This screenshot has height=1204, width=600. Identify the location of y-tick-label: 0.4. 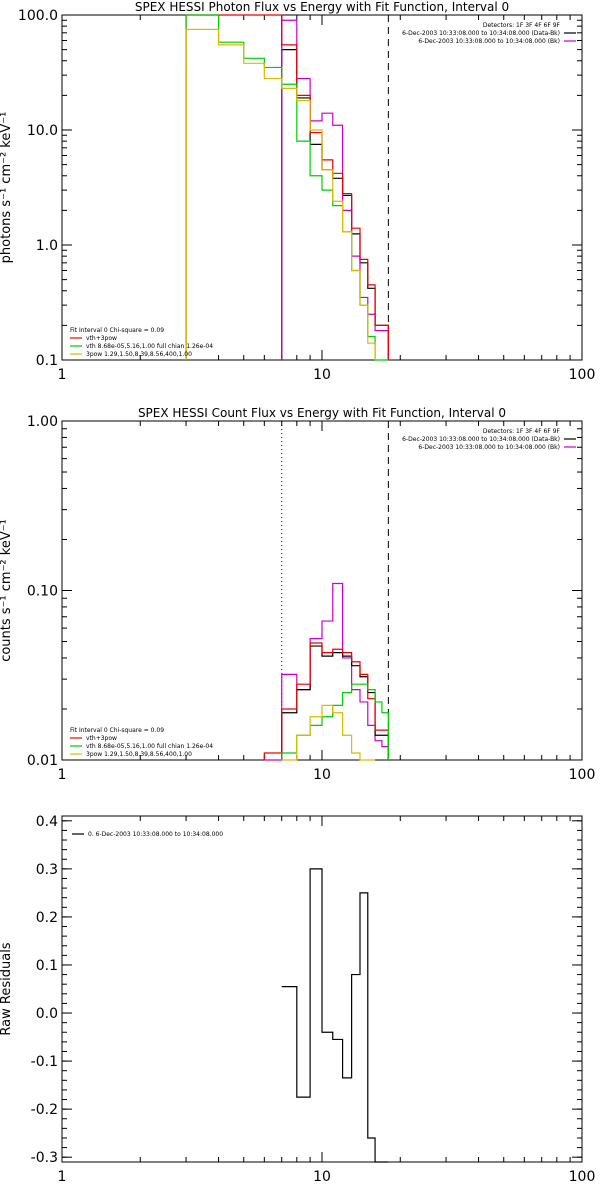
(47, 822).